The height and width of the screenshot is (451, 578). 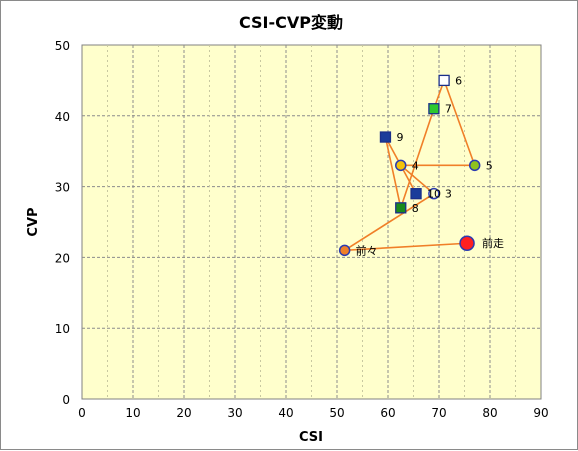 What do you see at coordinates (62, 329) in the screenshot?
I see `y-tick-label: 10` at bounding box center [62, 329].